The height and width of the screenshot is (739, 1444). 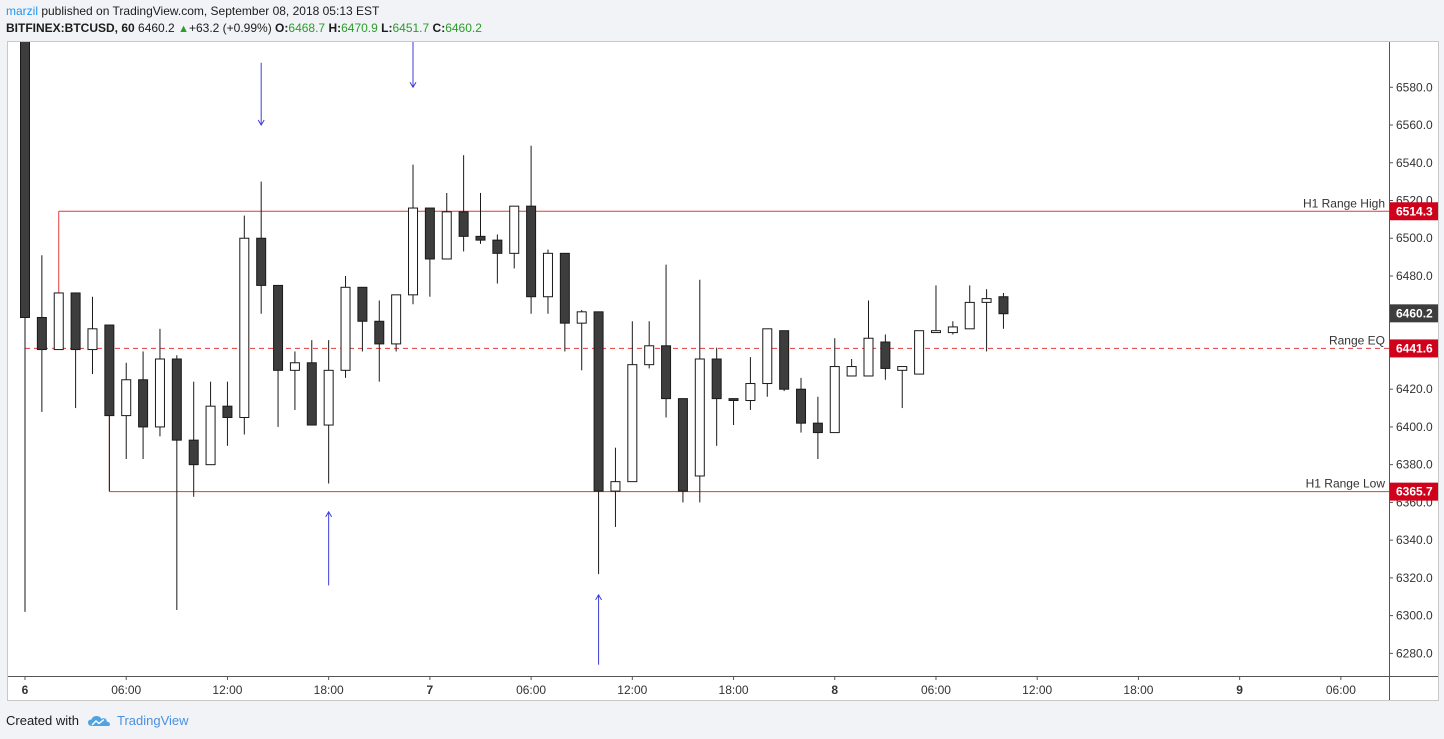 I want to click on y-tick-label: 6580.0, so click(x=1414, y=87).